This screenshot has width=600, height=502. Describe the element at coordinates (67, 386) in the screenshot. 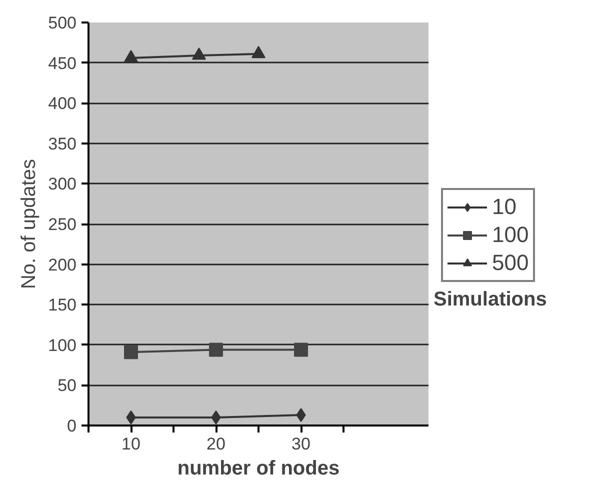

I see `y-tick-label: 50` at that location.